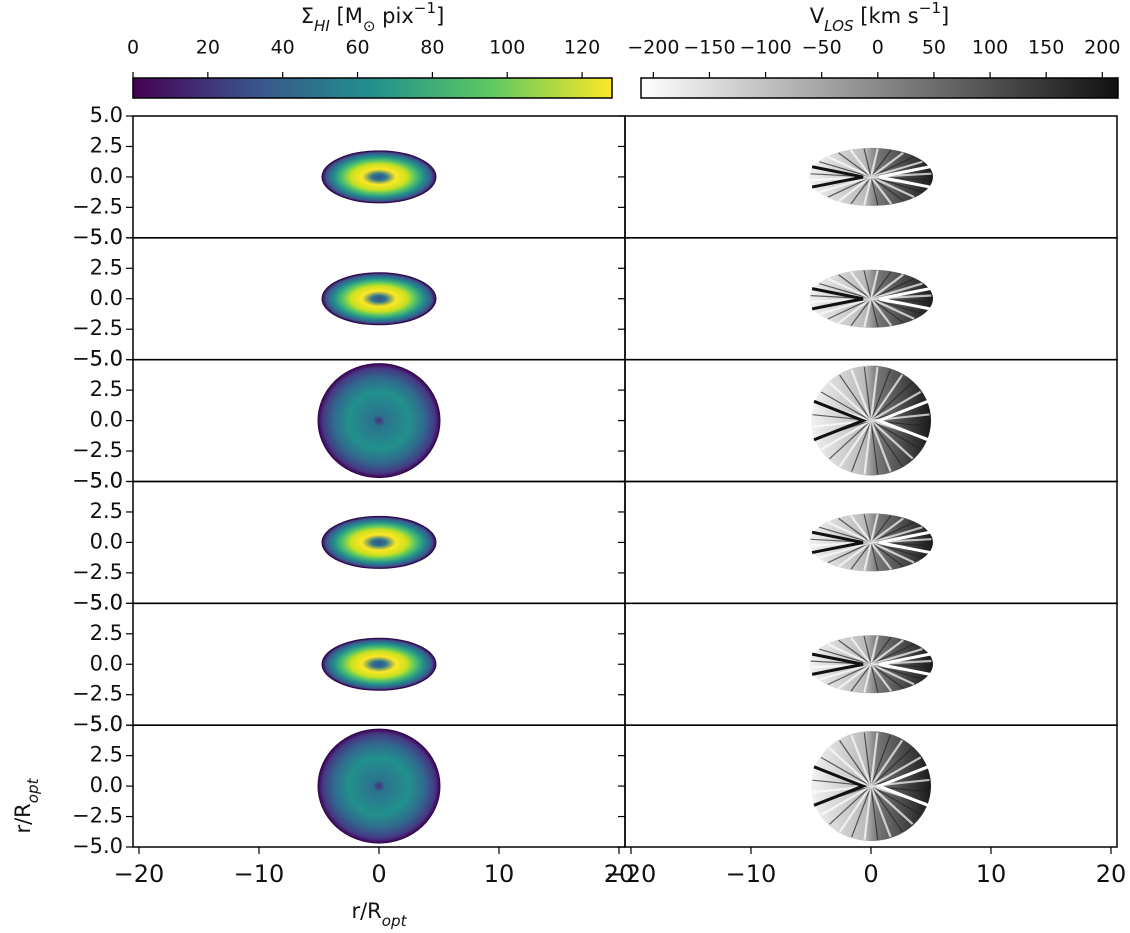  I want to click on y-axis-label: r/Ropt, so click(26, 805).